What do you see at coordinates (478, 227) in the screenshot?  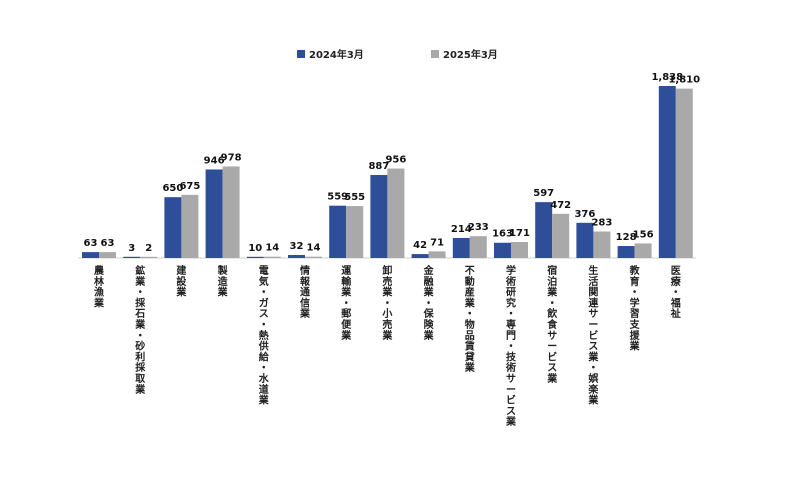 I see `value-label-2025-9: 233` at bounding box center [478, 227].